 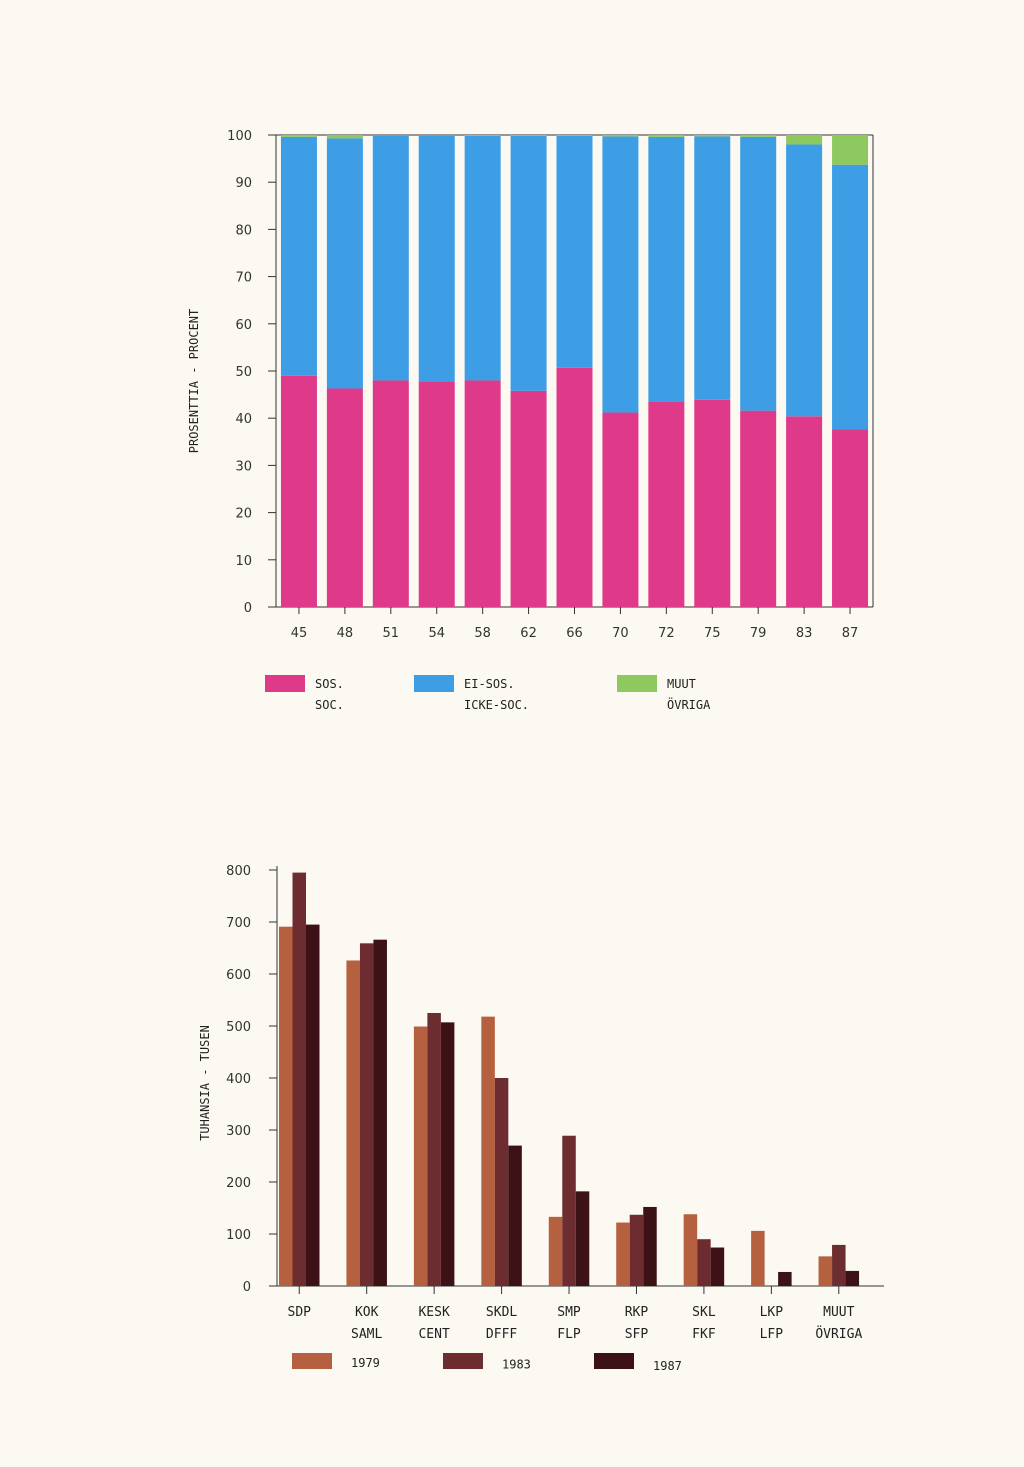 I want to click on x-category-label: SKL, so click(x=704, y=1312).